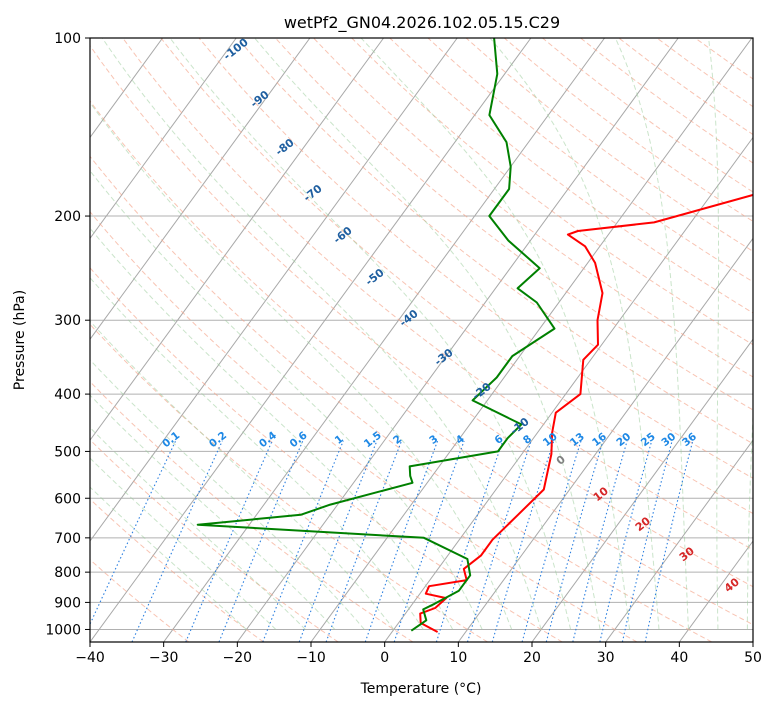 The width and height of the screenshot is (775, 708). Describe the element at coordinates (200, 189) in the screenshot. I see `isotherm-line` at that location.